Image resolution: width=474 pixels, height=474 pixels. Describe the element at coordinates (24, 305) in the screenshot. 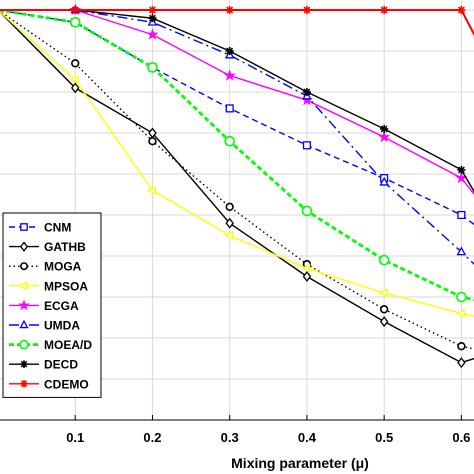

I see `legend-marker-ecga` at that location.